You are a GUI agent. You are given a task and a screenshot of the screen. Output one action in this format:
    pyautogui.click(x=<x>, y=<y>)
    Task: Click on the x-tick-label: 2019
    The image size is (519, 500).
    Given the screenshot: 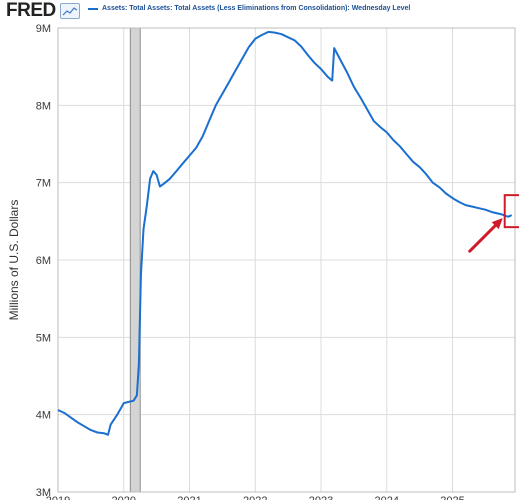 What is the action you would take?
    pyautogui.click(x=58, y=497)
    